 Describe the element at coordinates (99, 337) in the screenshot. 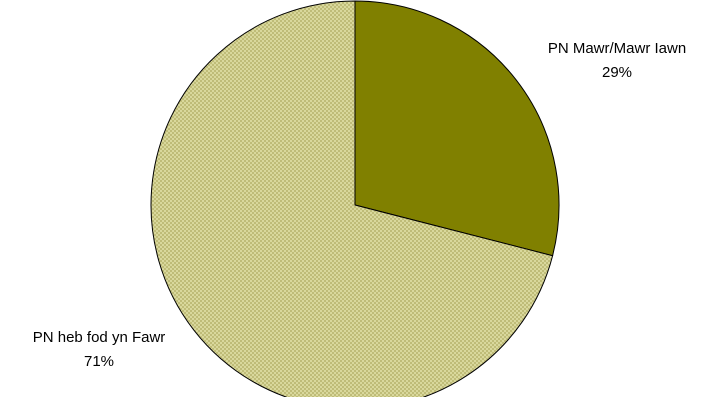

I see `slice-label-heb-fod: PN heb fod yn Fawr` at that location.